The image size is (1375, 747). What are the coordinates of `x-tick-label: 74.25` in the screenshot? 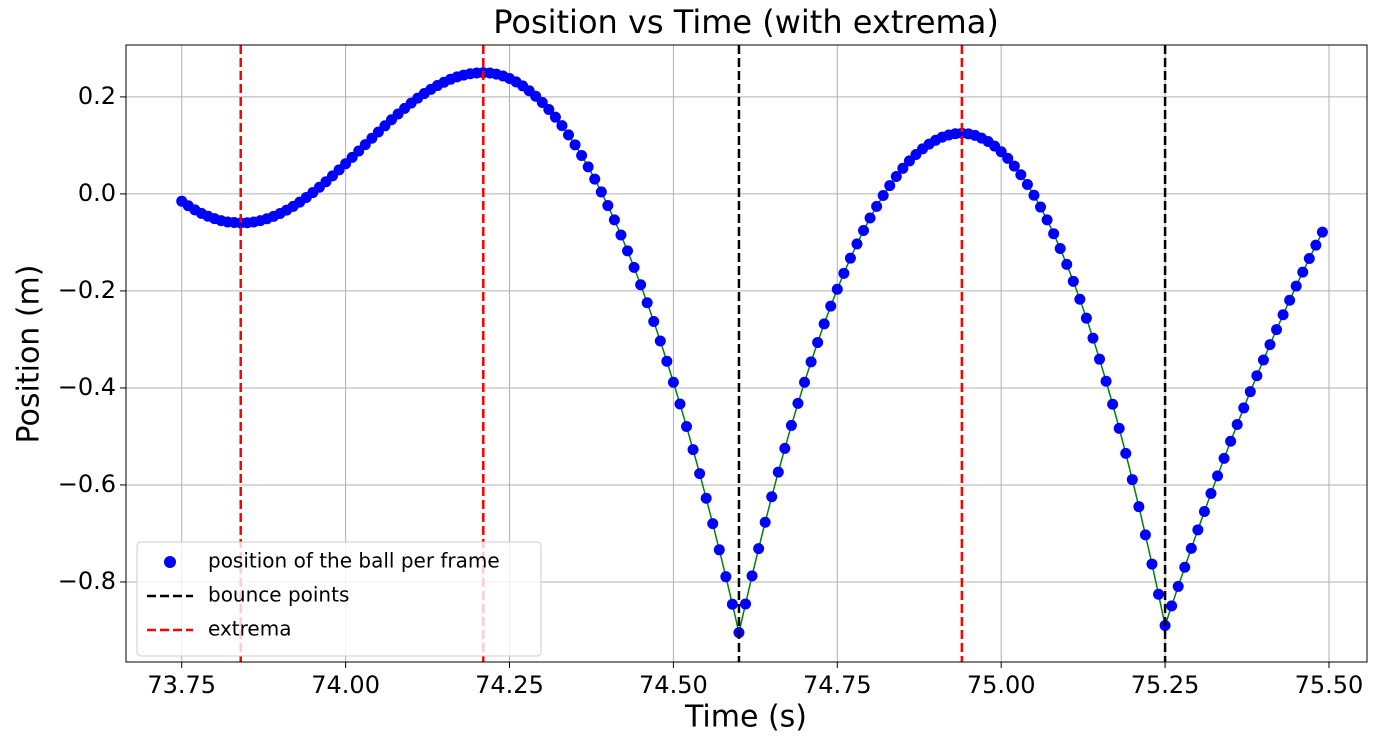 It's located at (509, 685).